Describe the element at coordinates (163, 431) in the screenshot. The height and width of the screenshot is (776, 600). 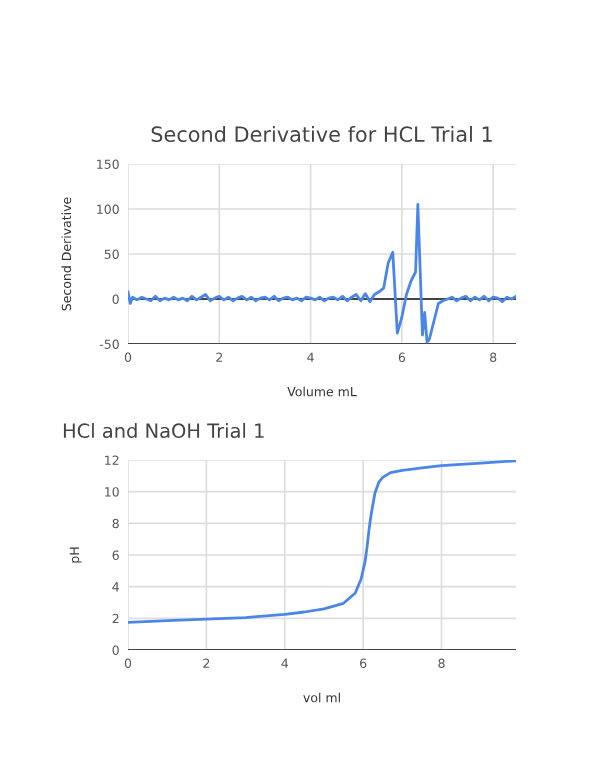
I see `chart-title: HCl and NaOH Trial 1` at that location.